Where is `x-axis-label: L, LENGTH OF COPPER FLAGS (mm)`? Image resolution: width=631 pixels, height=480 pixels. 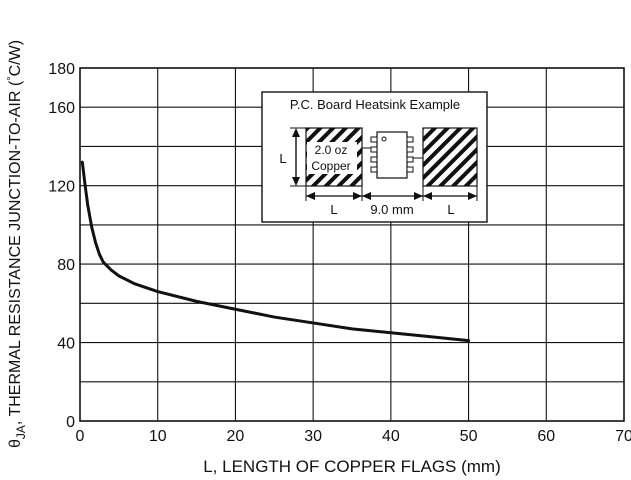 x-axis-label: L, LENGTH OF COPPER FLAGS (mm) is located at coordinates (352, 466).